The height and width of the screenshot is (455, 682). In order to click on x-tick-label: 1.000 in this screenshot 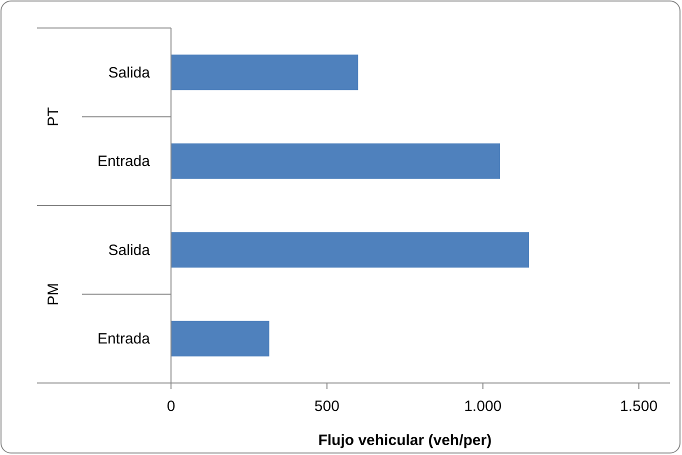, I will do `click(483, 406)`.